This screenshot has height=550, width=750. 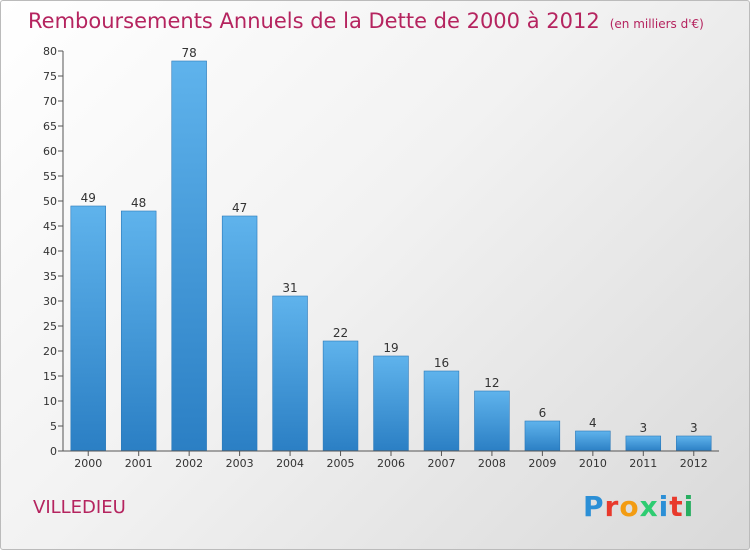 I want to click on y-tick-label: 75, so click(x=50, y=76).